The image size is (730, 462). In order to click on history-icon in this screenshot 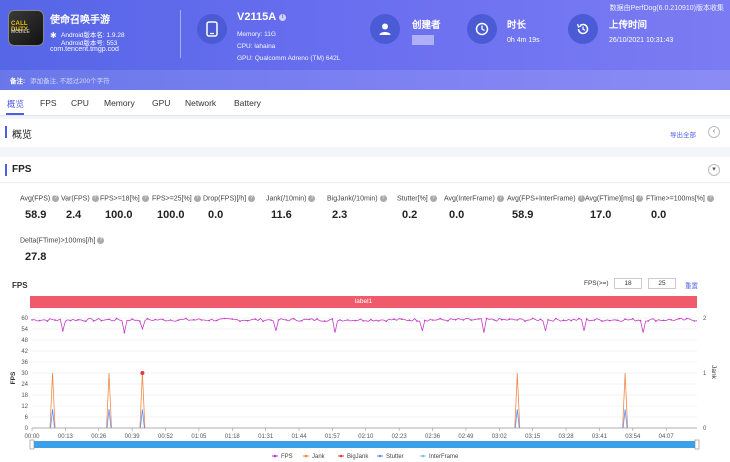, I will do `click(583, 29)`.